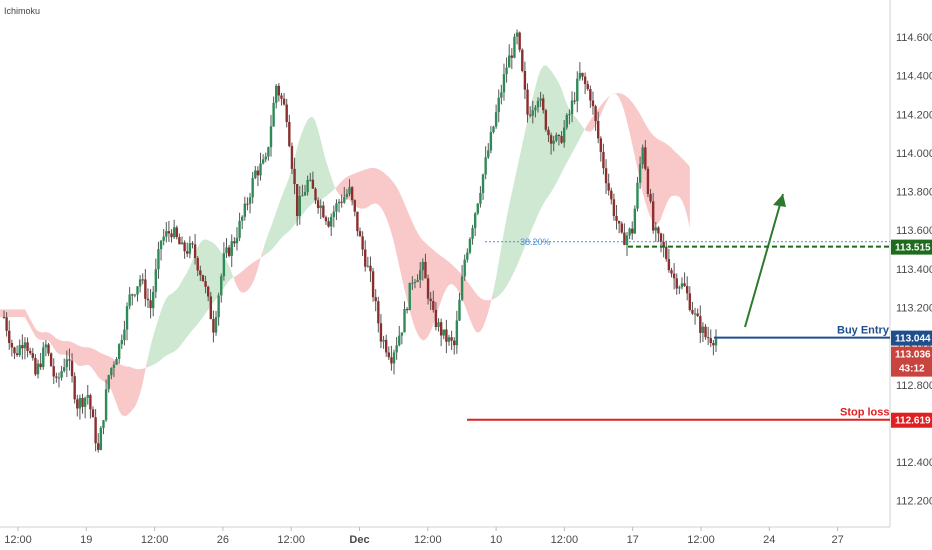  What do you see at coordinates (914, 115) in the screenshot?
I see `price-tick-label: 114.200` at bounding box center [914, 115].